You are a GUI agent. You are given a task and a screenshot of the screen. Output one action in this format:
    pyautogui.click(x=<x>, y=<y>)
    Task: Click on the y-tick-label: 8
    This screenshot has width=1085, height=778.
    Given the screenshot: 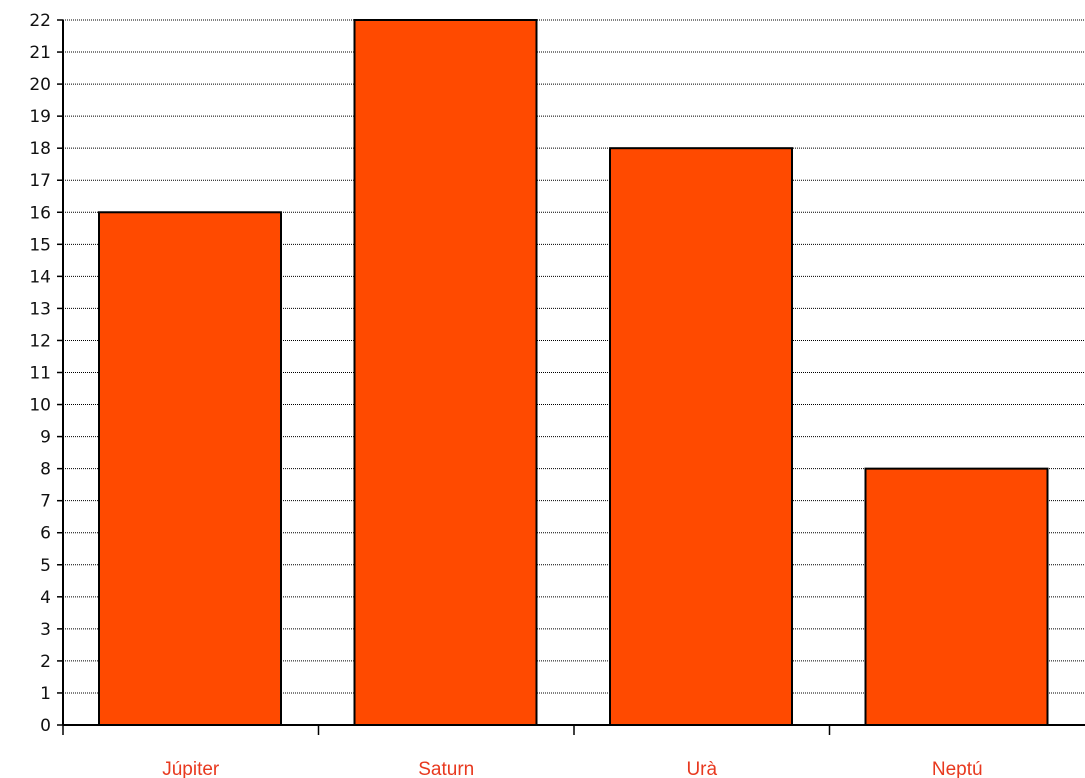 What is the action you would take?
    pyautogui.click(x=45, y=470)
    